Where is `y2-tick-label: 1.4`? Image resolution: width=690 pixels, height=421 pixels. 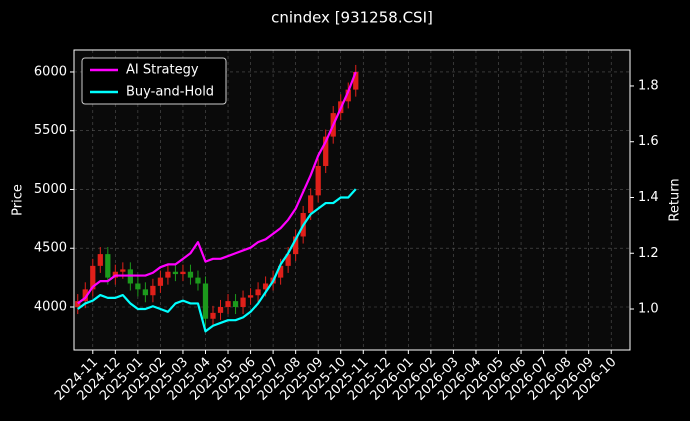
y2-tick-label: 1.4 is located at coordinates (648, 197).